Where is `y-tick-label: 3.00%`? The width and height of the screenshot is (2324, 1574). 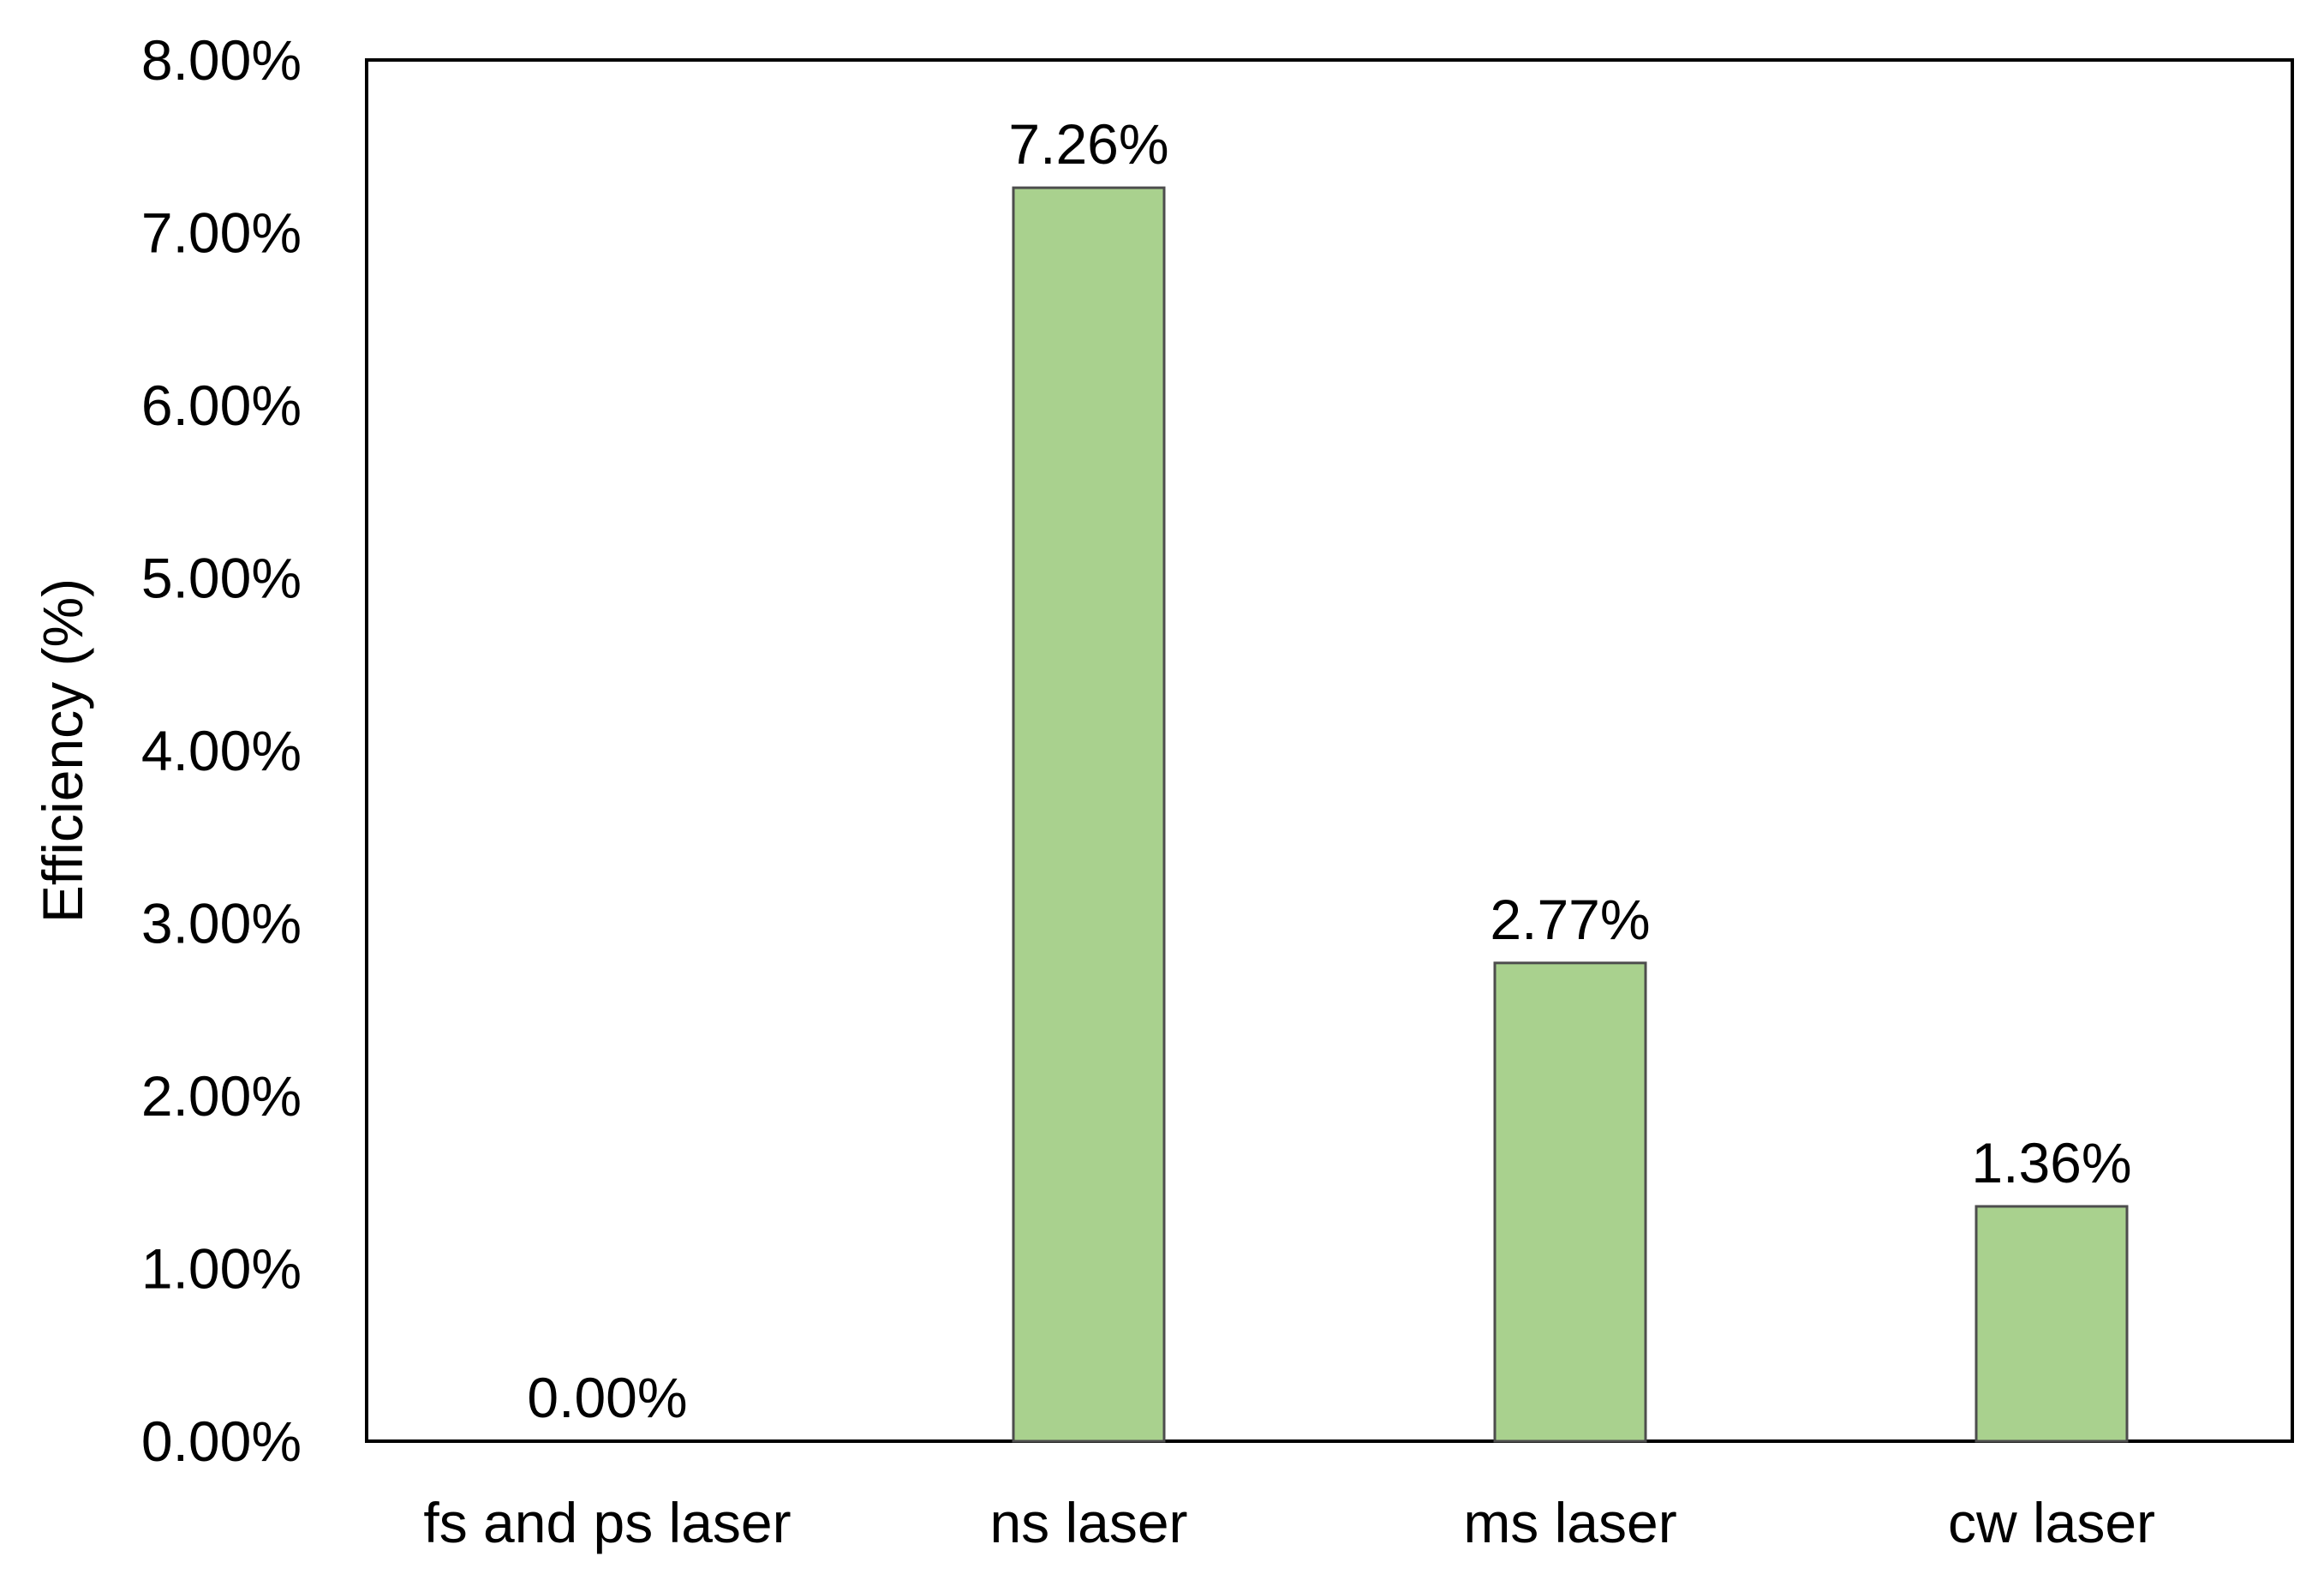
y-tick-label: 3.00% is located at coordinates (221, 923).